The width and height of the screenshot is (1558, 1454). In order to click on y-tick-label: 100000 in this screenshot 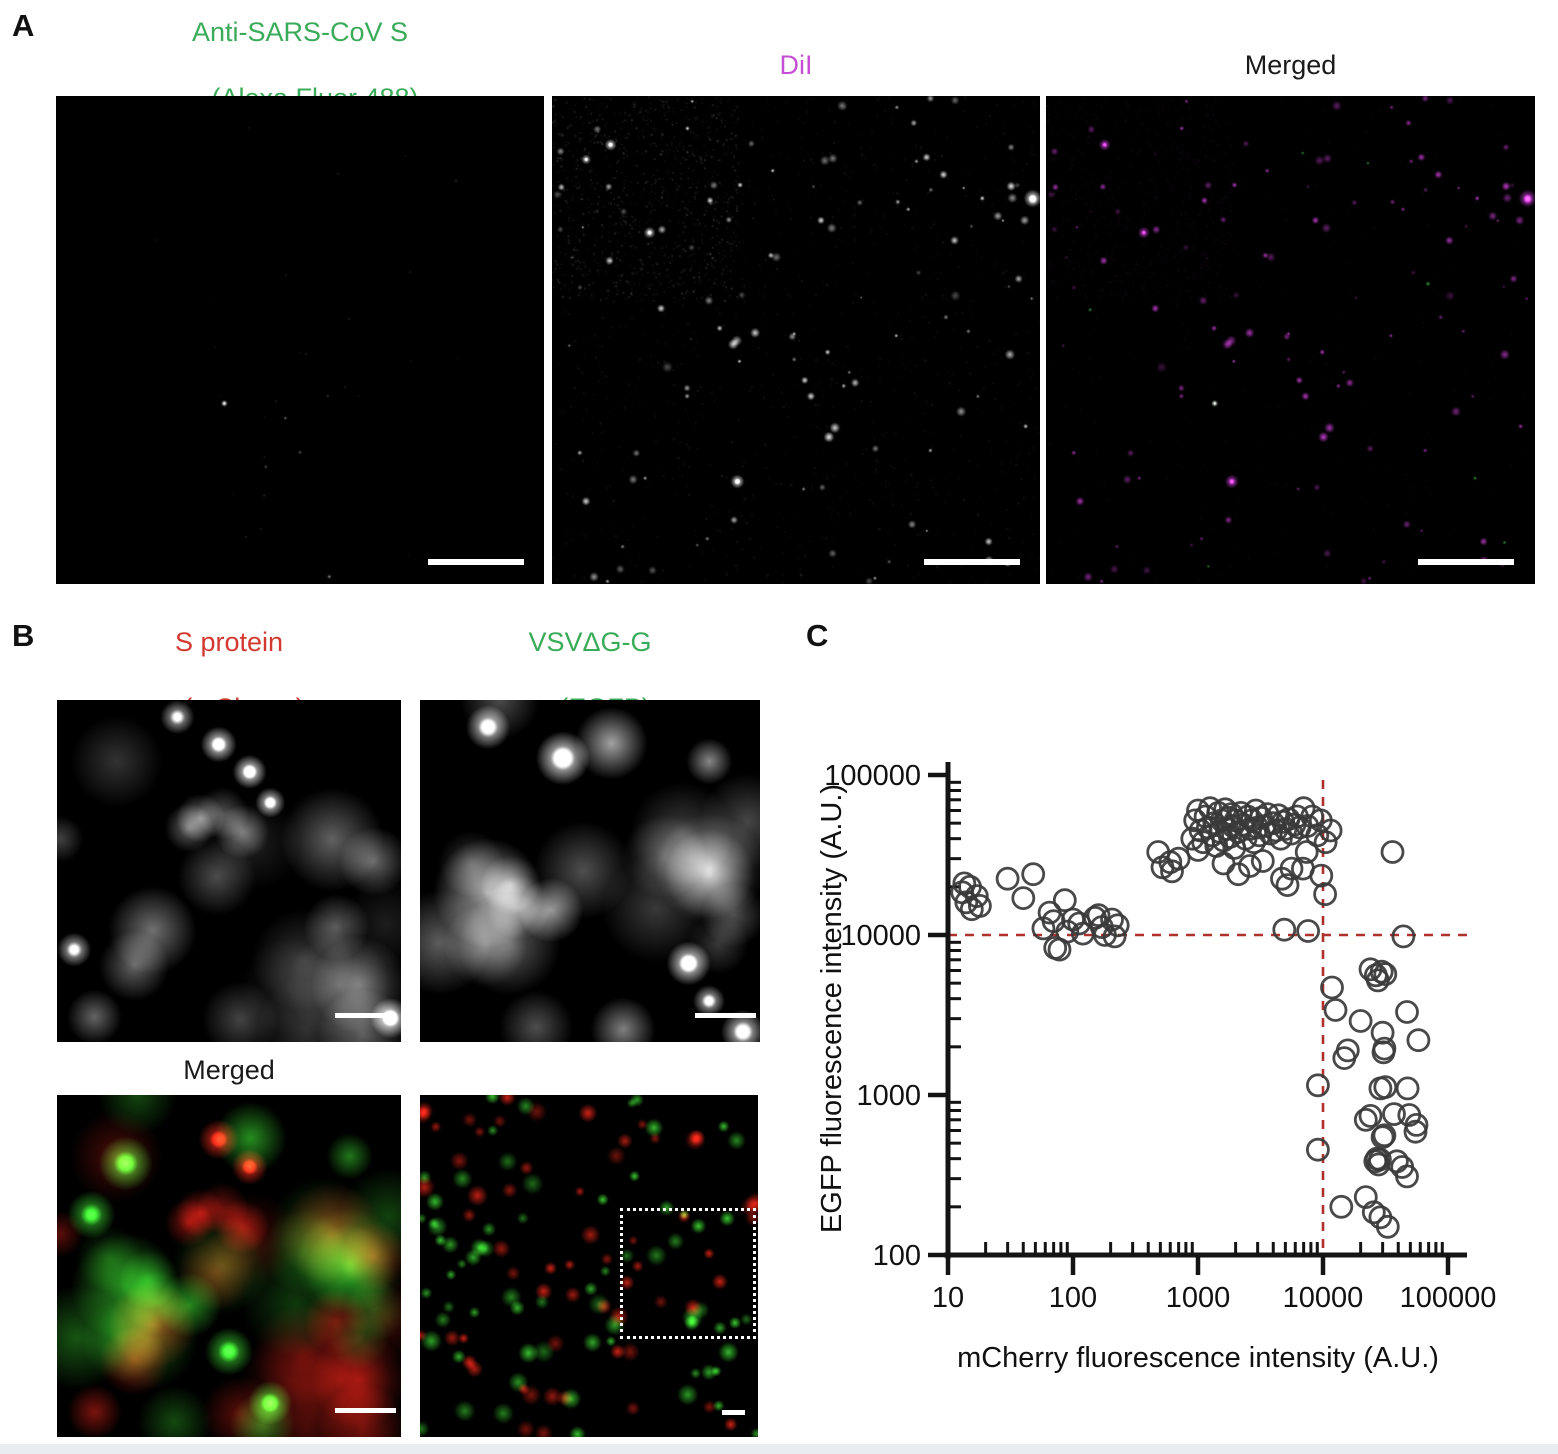, I will do `click(872, 776)`.